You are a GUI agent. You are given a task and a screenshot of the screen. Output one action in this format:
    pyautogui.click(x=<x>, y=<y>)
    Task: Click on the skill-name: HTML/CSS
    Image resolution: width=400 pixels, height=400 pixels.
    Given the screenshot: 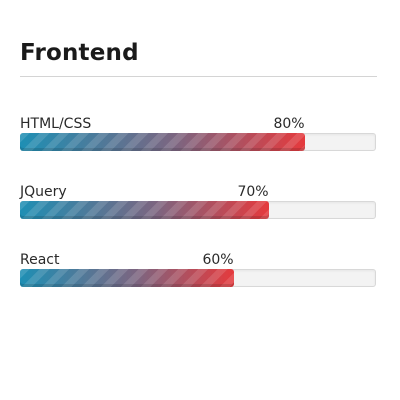 What is the action you would take?
    pyautogui.click(x=56, y=124)
    